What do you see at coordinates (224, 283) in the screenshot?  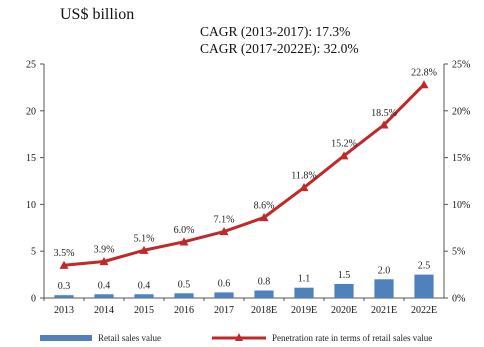 I see `bar-value-label: 0.6` at bounding box center [224, 283].